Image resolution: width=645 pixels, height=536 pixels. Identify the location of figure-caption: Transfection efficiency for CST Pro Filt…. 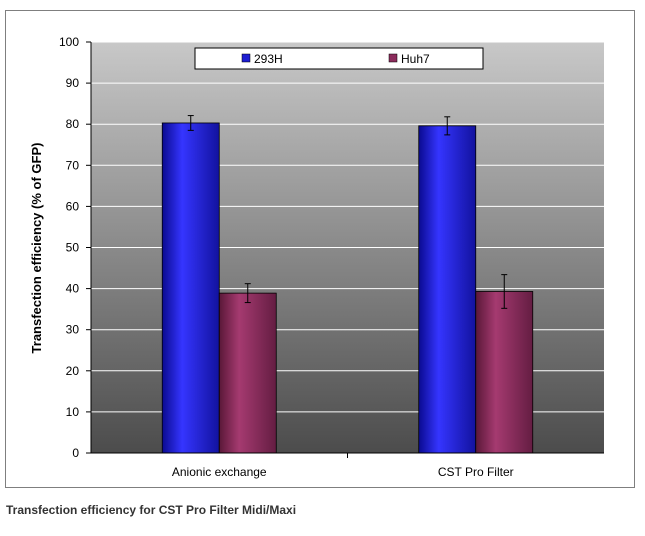
(151, 510).